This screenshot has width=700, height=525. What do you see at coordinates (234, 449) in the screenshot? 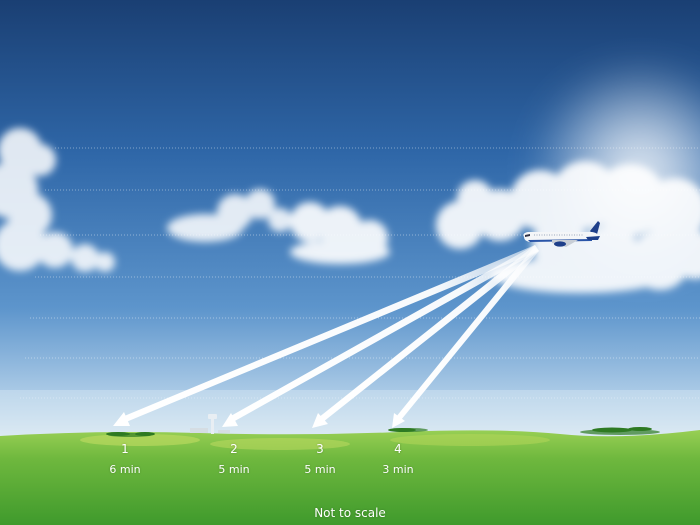
I see `spot-2-label: 2` at bounding box center [234, 449].